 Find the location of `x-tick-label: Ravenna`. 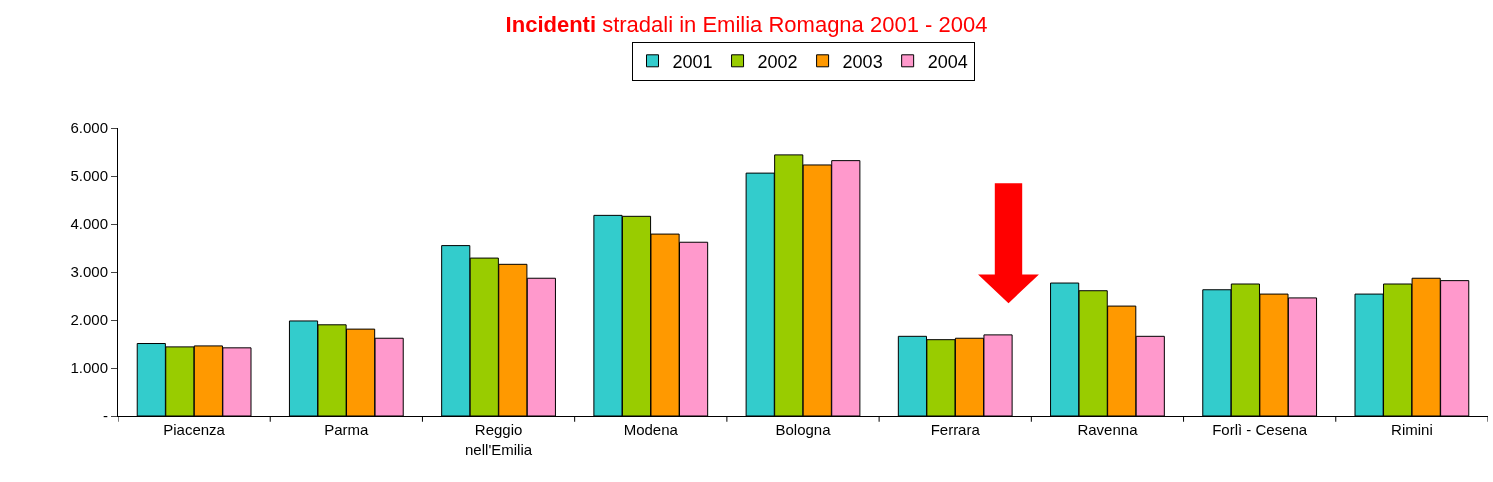

x-tick-label: Ravenna is located at coordinates (1108, 429).